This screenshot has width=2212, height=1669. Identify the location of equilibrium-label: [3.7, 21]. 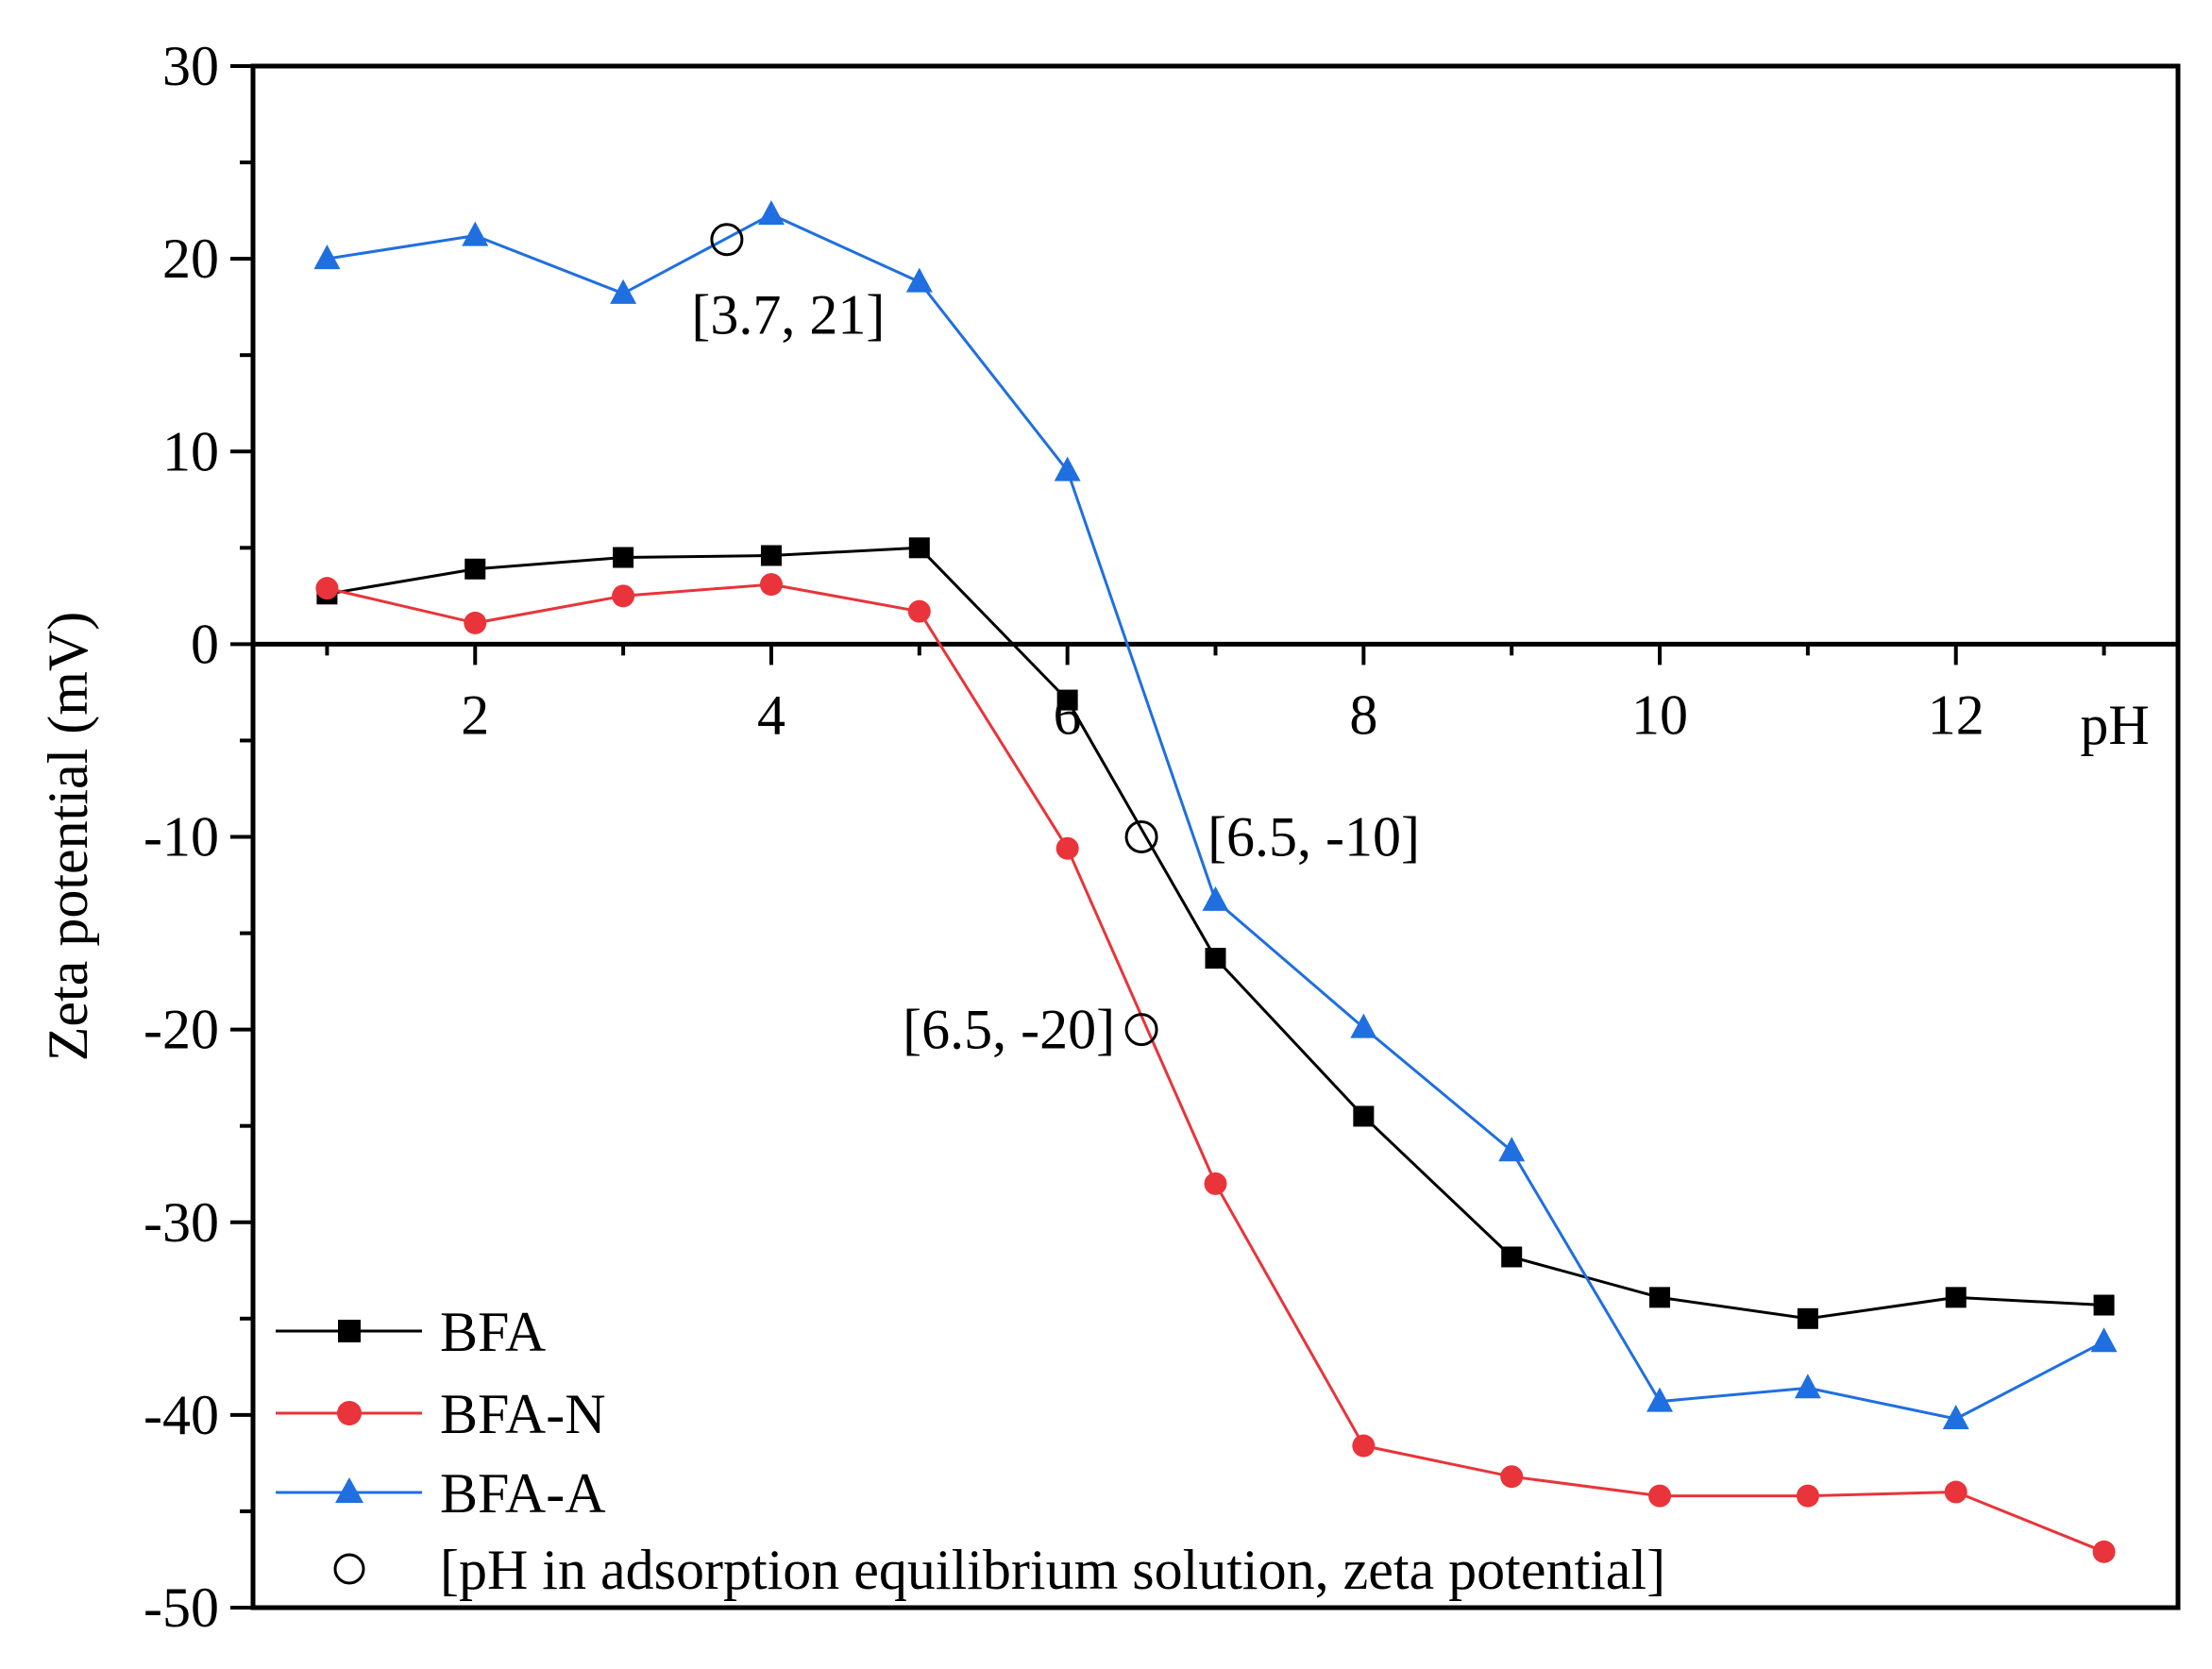
(788, 315).